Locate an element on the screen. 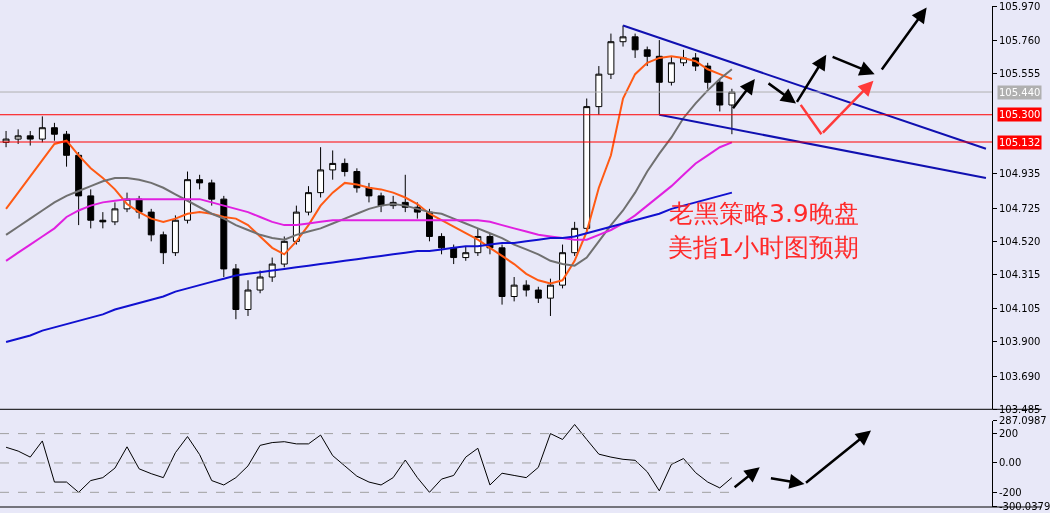  y-tick-label: 104.520 is located at coordinates (1020, 241).